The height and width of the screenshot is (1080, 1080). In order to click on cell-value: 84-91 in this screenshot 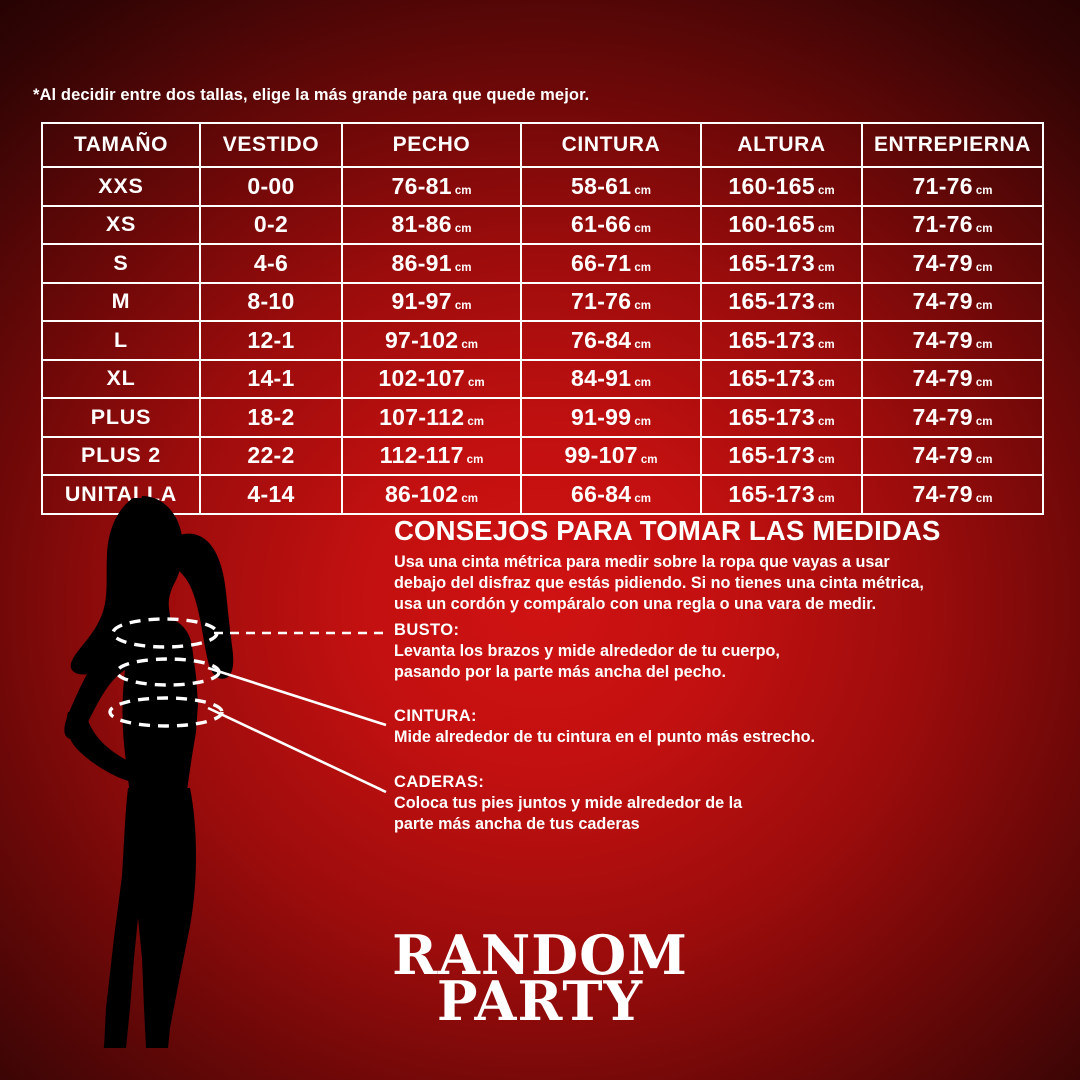, I will do `click(601, 378)`.